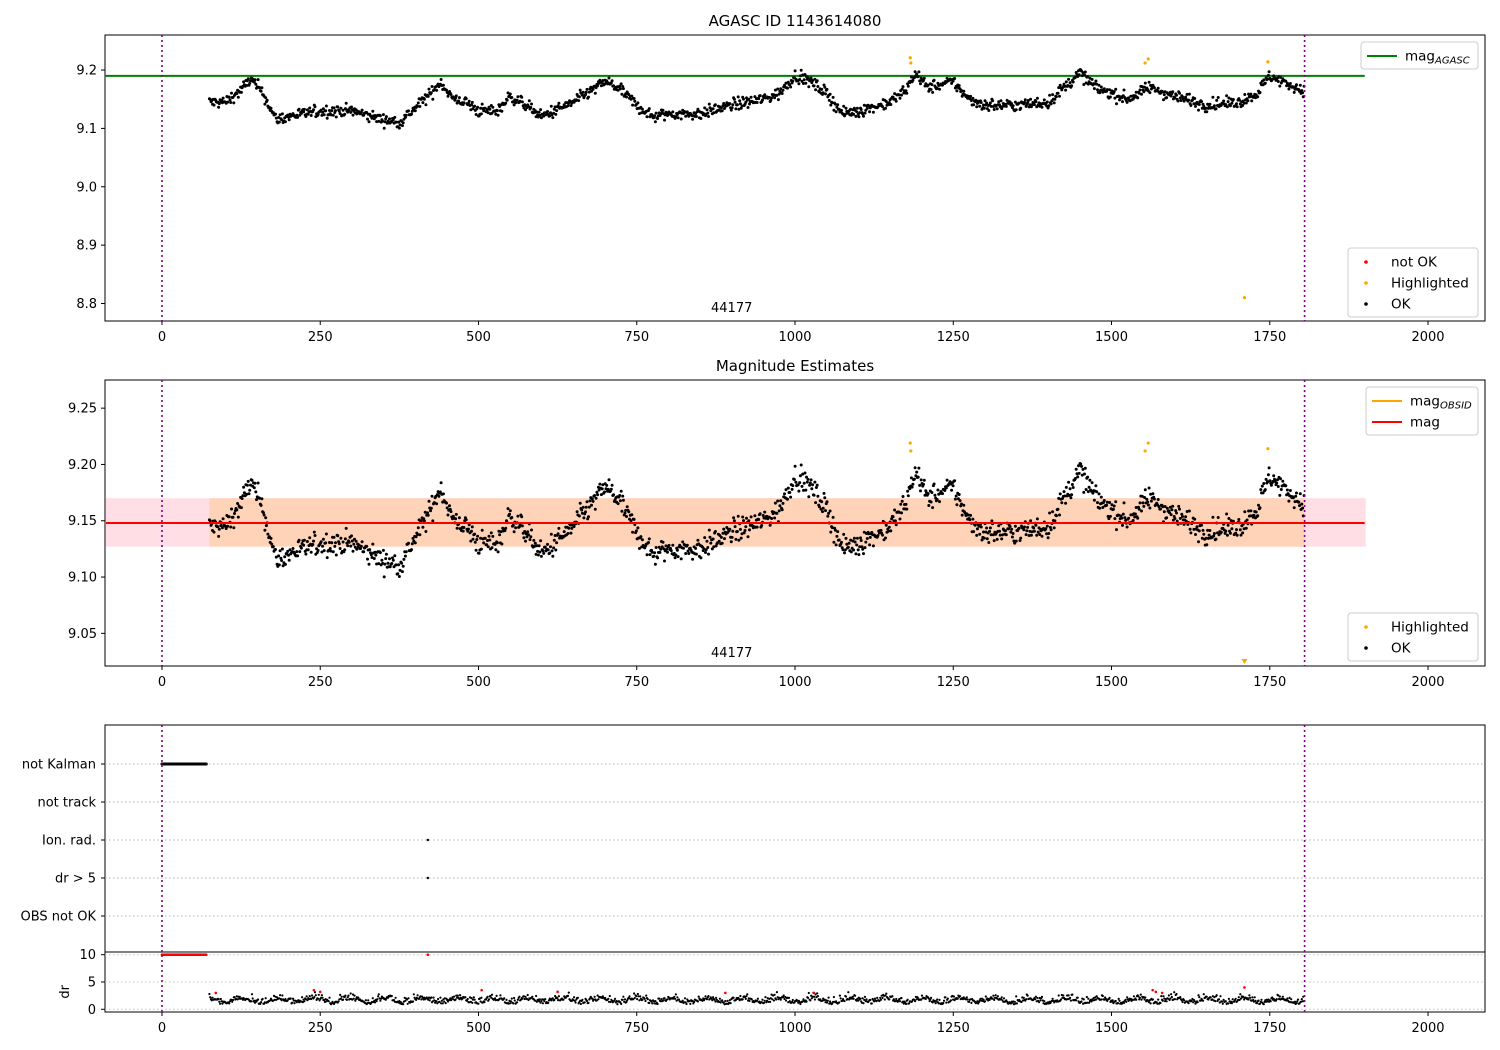 This screenshot has width=1500, height=1050. Describe the element at coordinates (1152, 990) in the screenshot. I see `dr-not-ok-point` at that location.